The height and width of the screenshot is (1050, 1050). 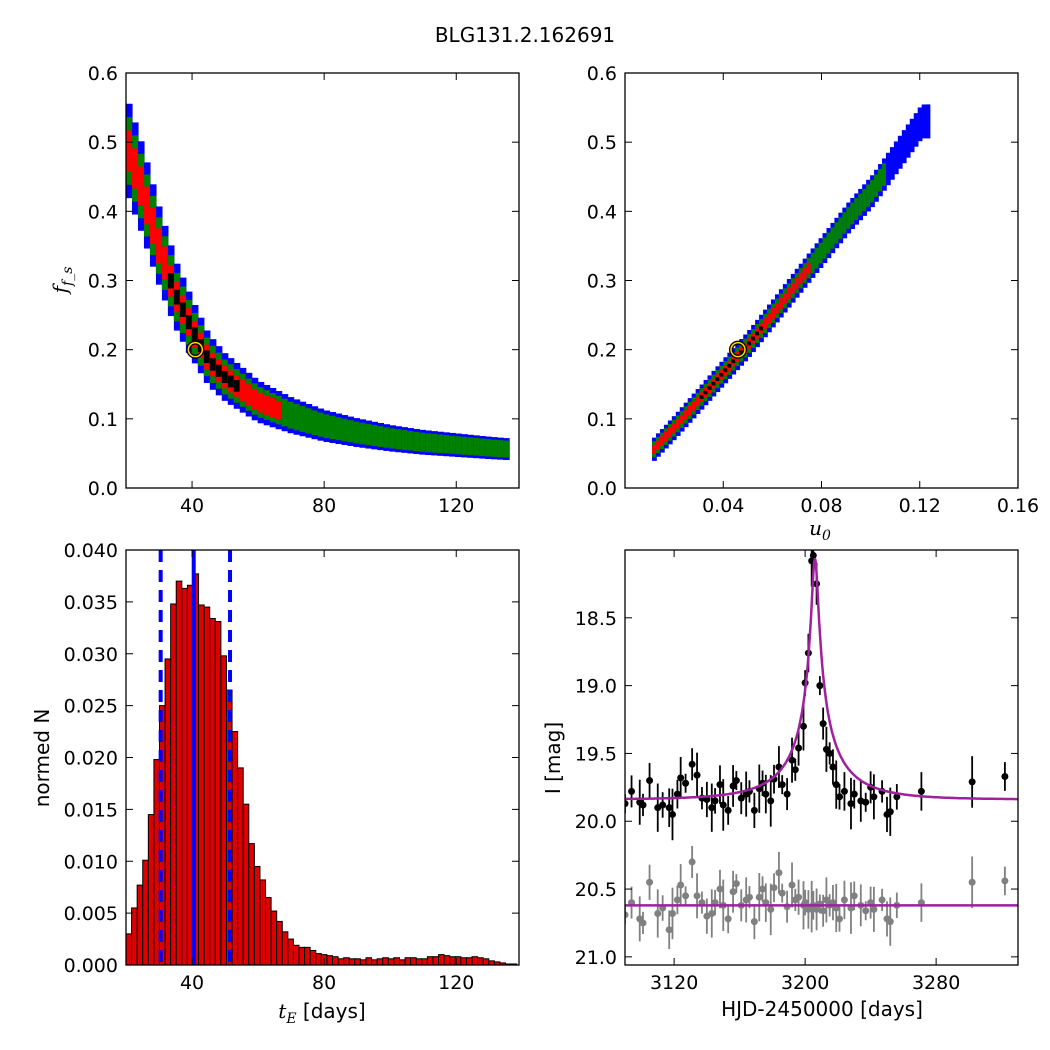 I want to click on panel3-xtick-label: 3280, so click(x=936, y=983).